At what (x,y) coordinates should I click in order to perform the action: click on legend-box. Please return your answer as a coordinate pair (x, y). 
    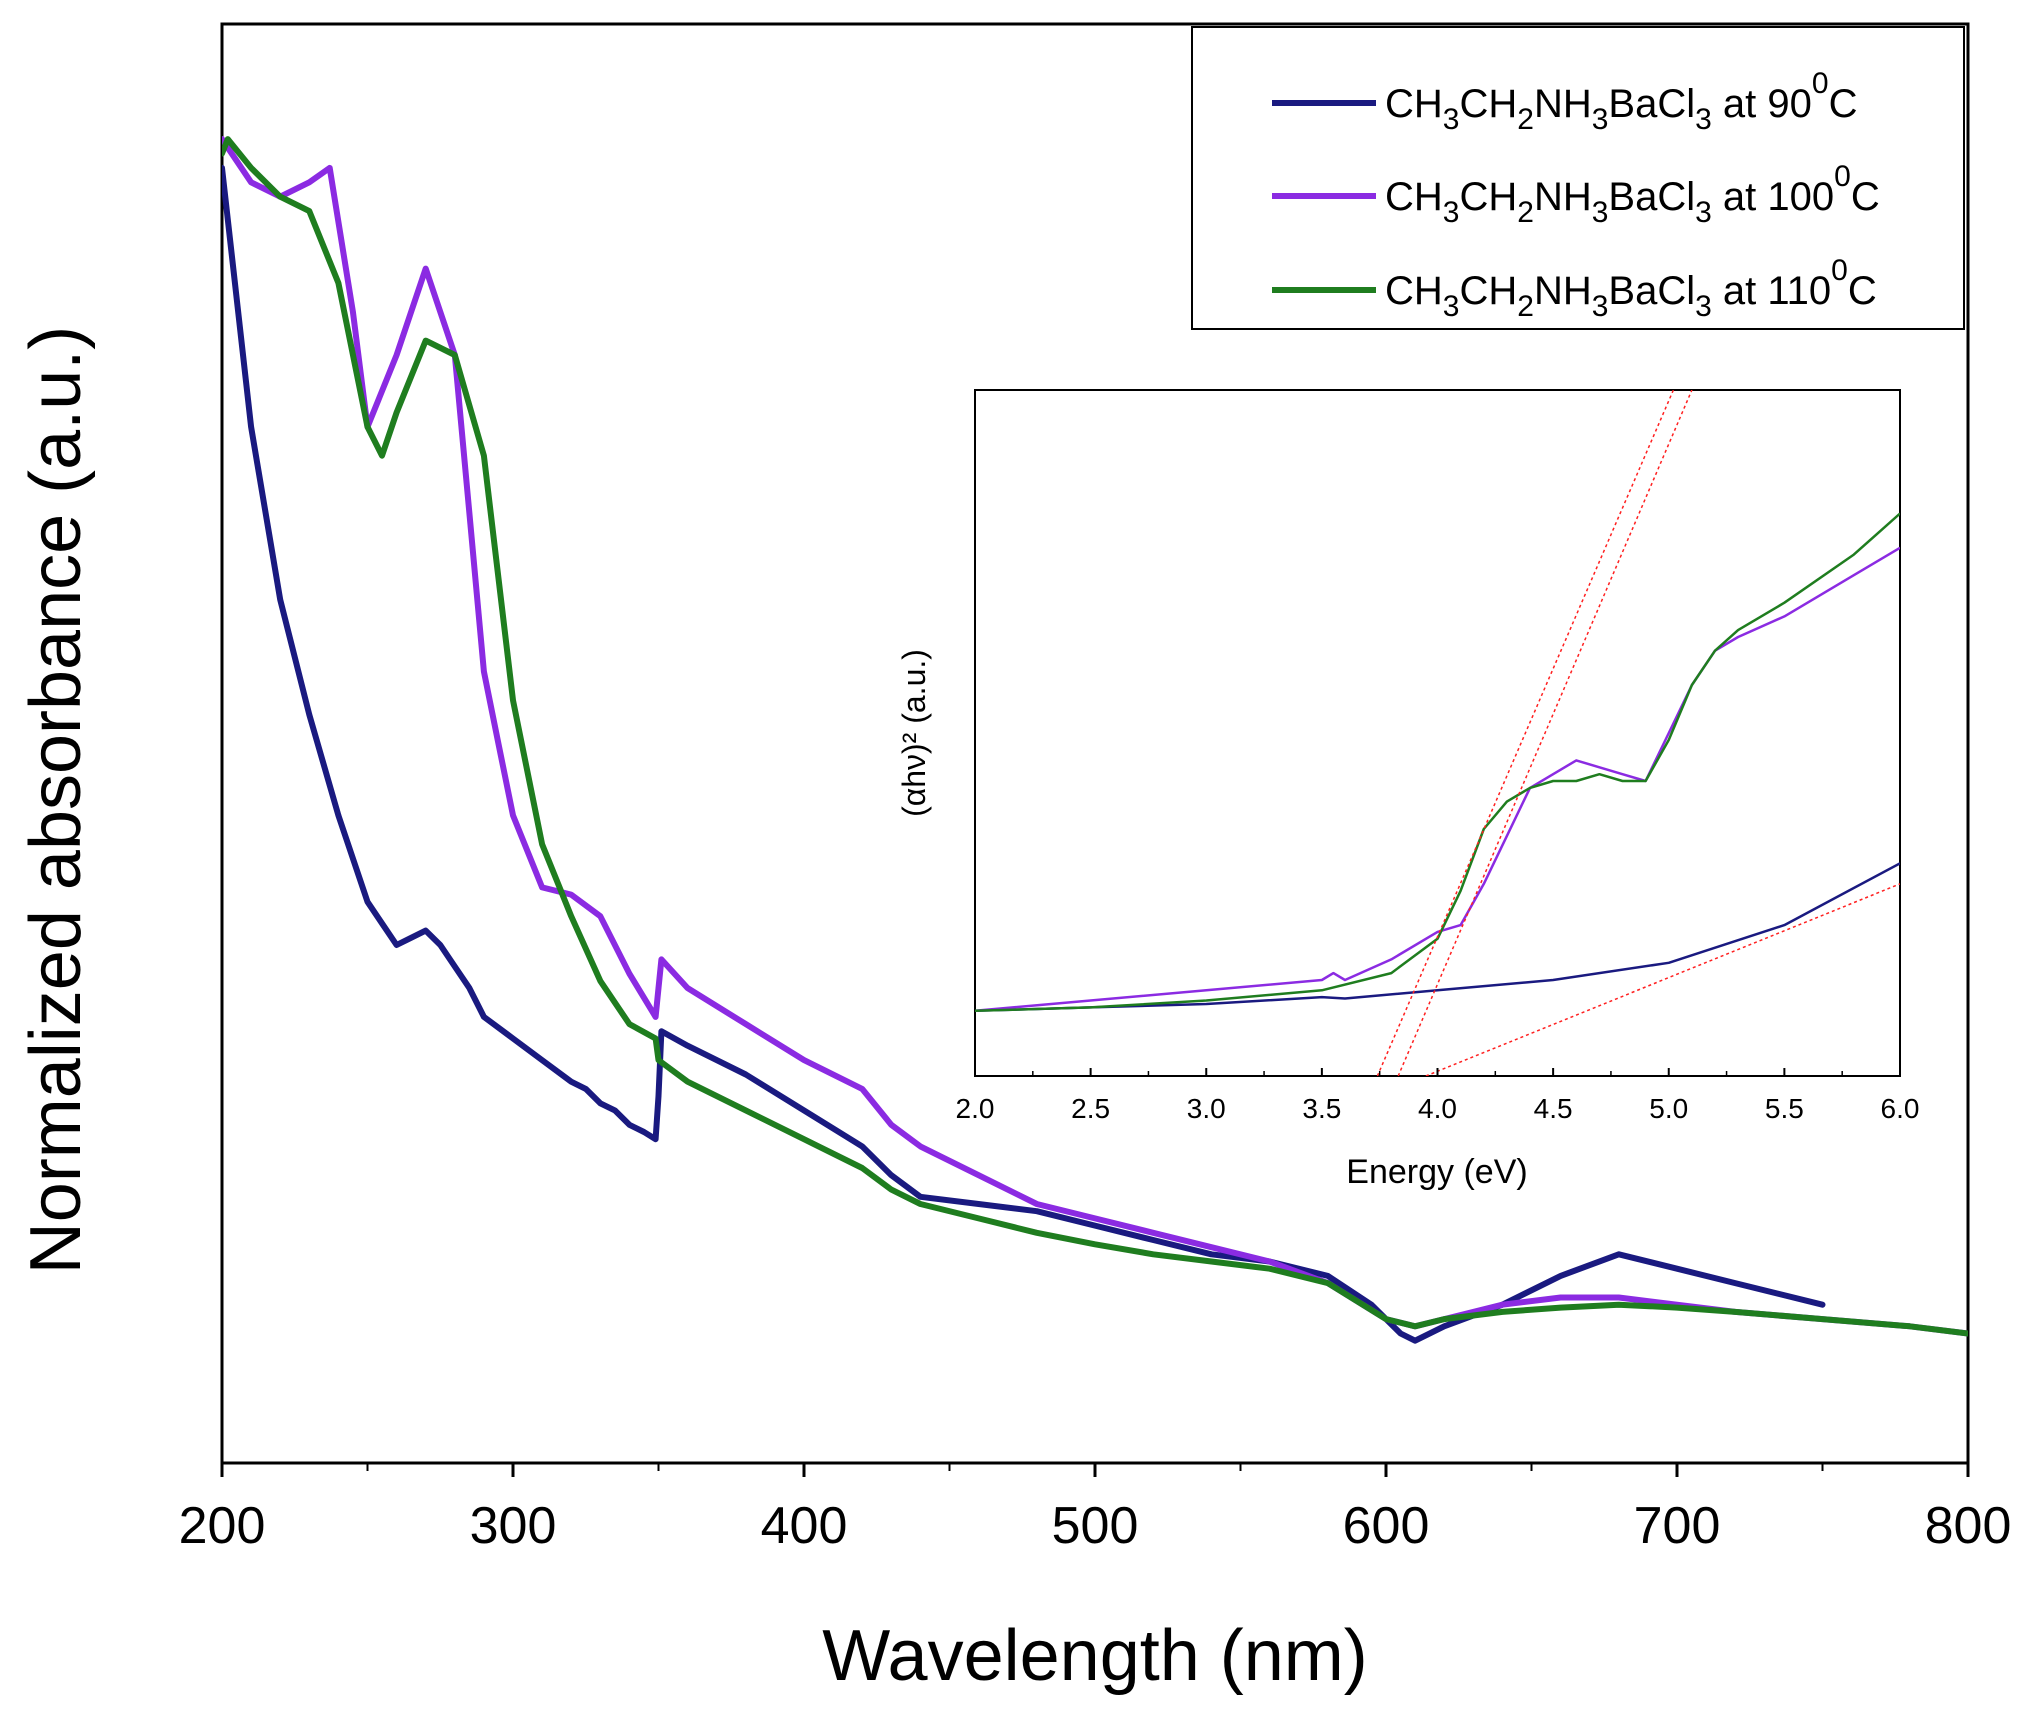
    Looking at the image, I should click on (1578, 178).